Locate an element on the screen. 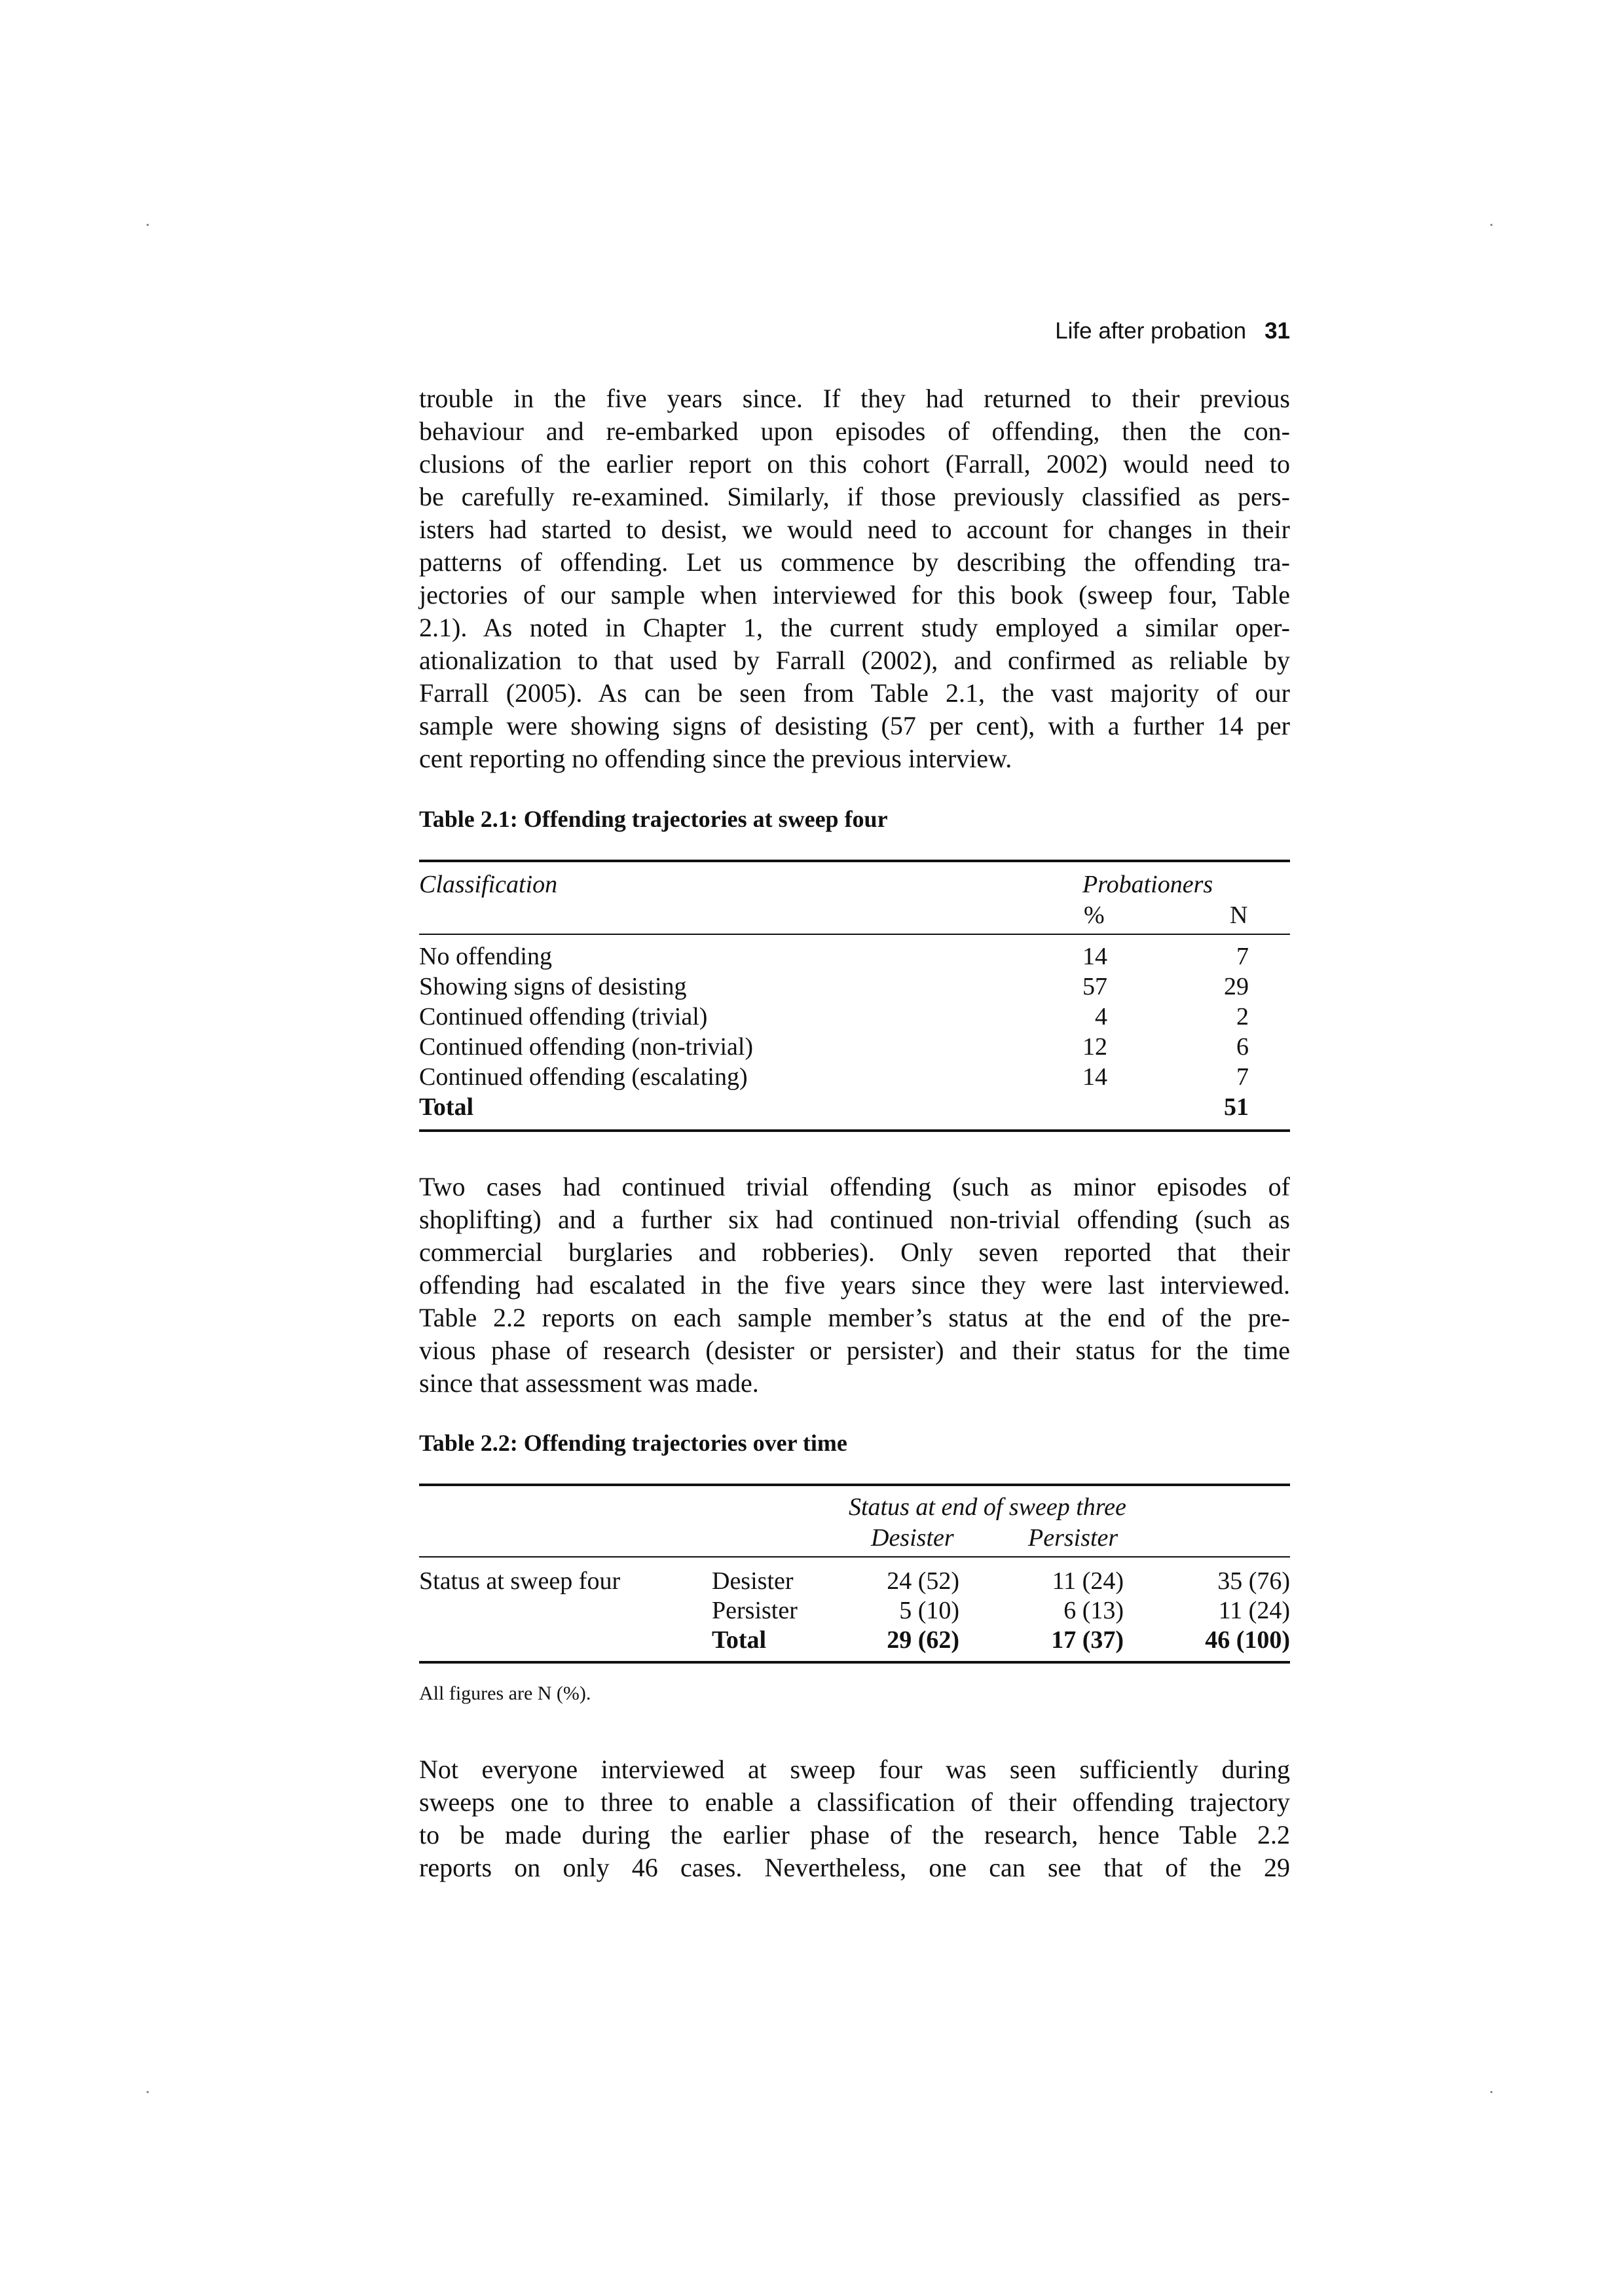 The height and width of the screenshot is (2296, 1624). column-header-percent: % is located at coordinates (1094, 915).